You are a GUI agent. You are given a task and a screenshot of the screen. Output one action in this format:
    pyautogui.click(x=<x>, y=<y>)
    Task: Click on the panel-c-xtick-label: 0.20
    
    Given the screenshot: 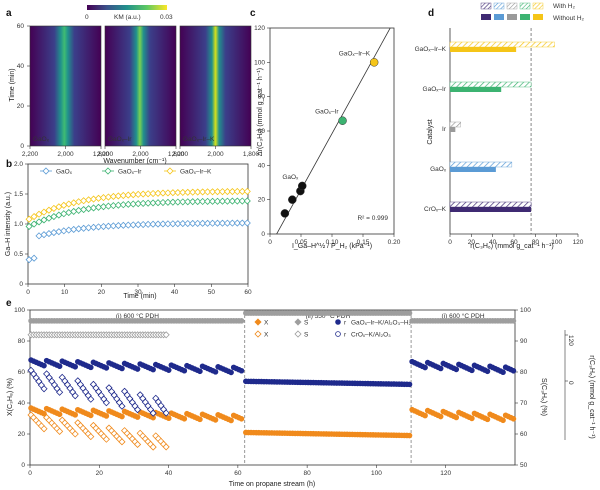 What is the action you would take?
    pyautogui.click(x=394, y=242)
    